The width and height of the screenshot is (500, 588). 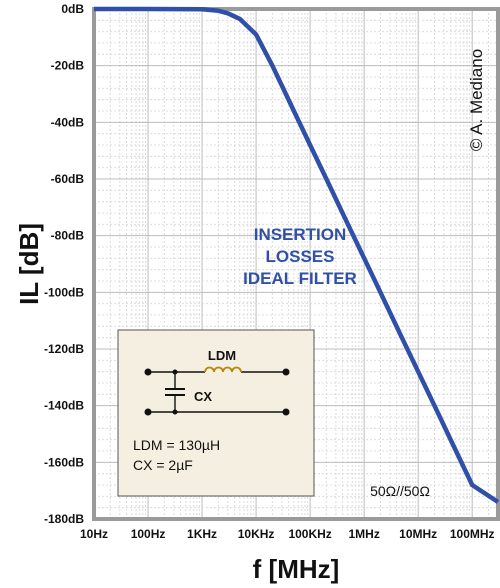 I want to click on terminal-top-left, so click(x=148, y=372).